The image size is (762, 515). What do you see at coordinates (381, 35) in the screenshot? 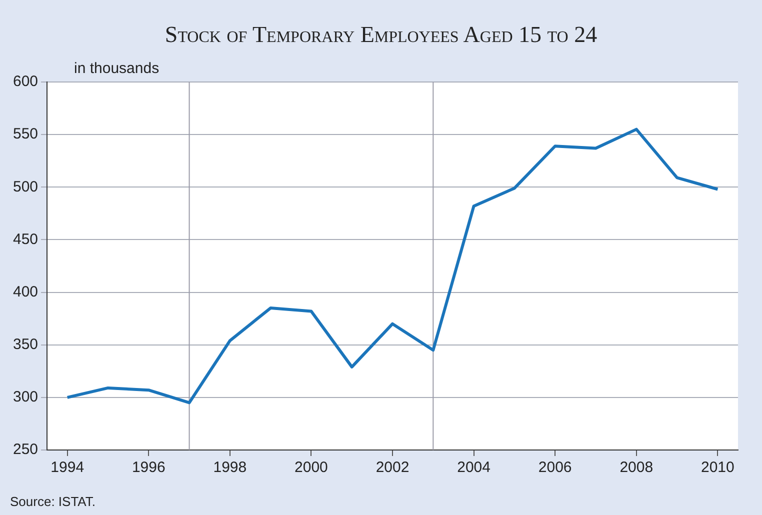
I see `chart-title: Stock of Temporary Employees Aged 15 to 24` at bounding box center [381, 35].